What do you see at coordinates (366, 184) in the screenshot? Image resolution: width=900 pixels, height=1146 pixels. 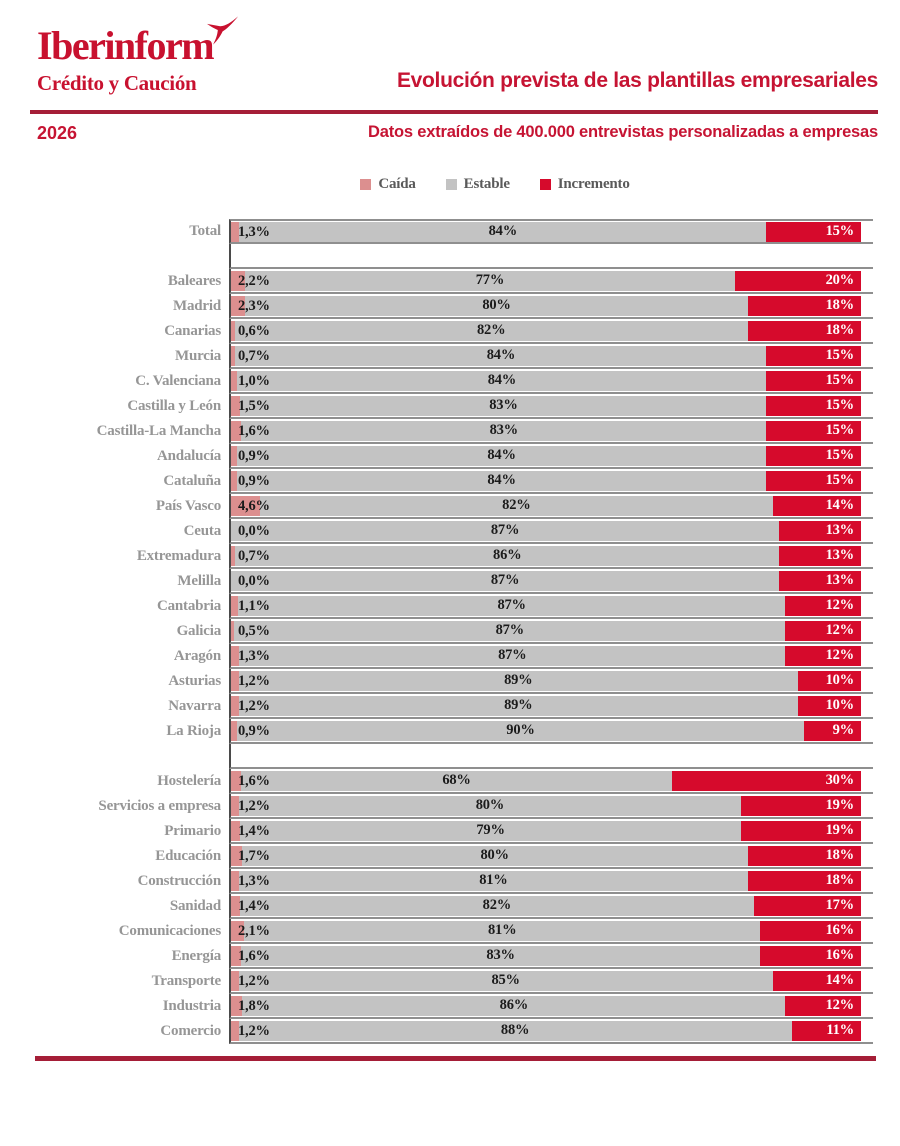 I see `legend-swatch-icon` at bounding box center [366, 184].